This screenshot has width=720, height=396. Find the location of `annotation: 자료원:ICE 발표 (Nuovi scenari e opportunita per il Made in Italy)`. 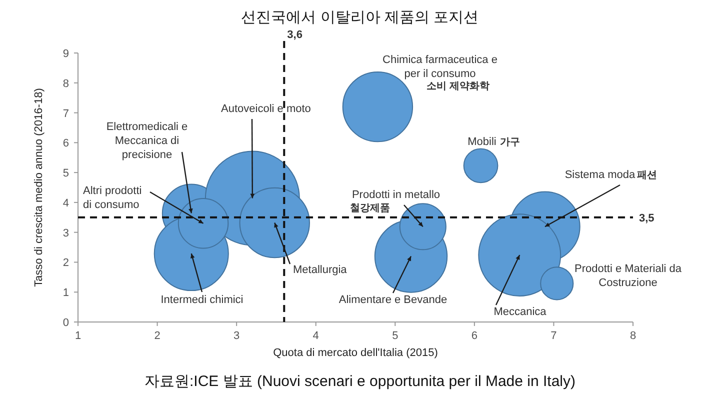

annotation: 자료원:ICE 발표 (Nuovi scenari e opportunita per il Made in Italy) is located at coordinates (360, 381).